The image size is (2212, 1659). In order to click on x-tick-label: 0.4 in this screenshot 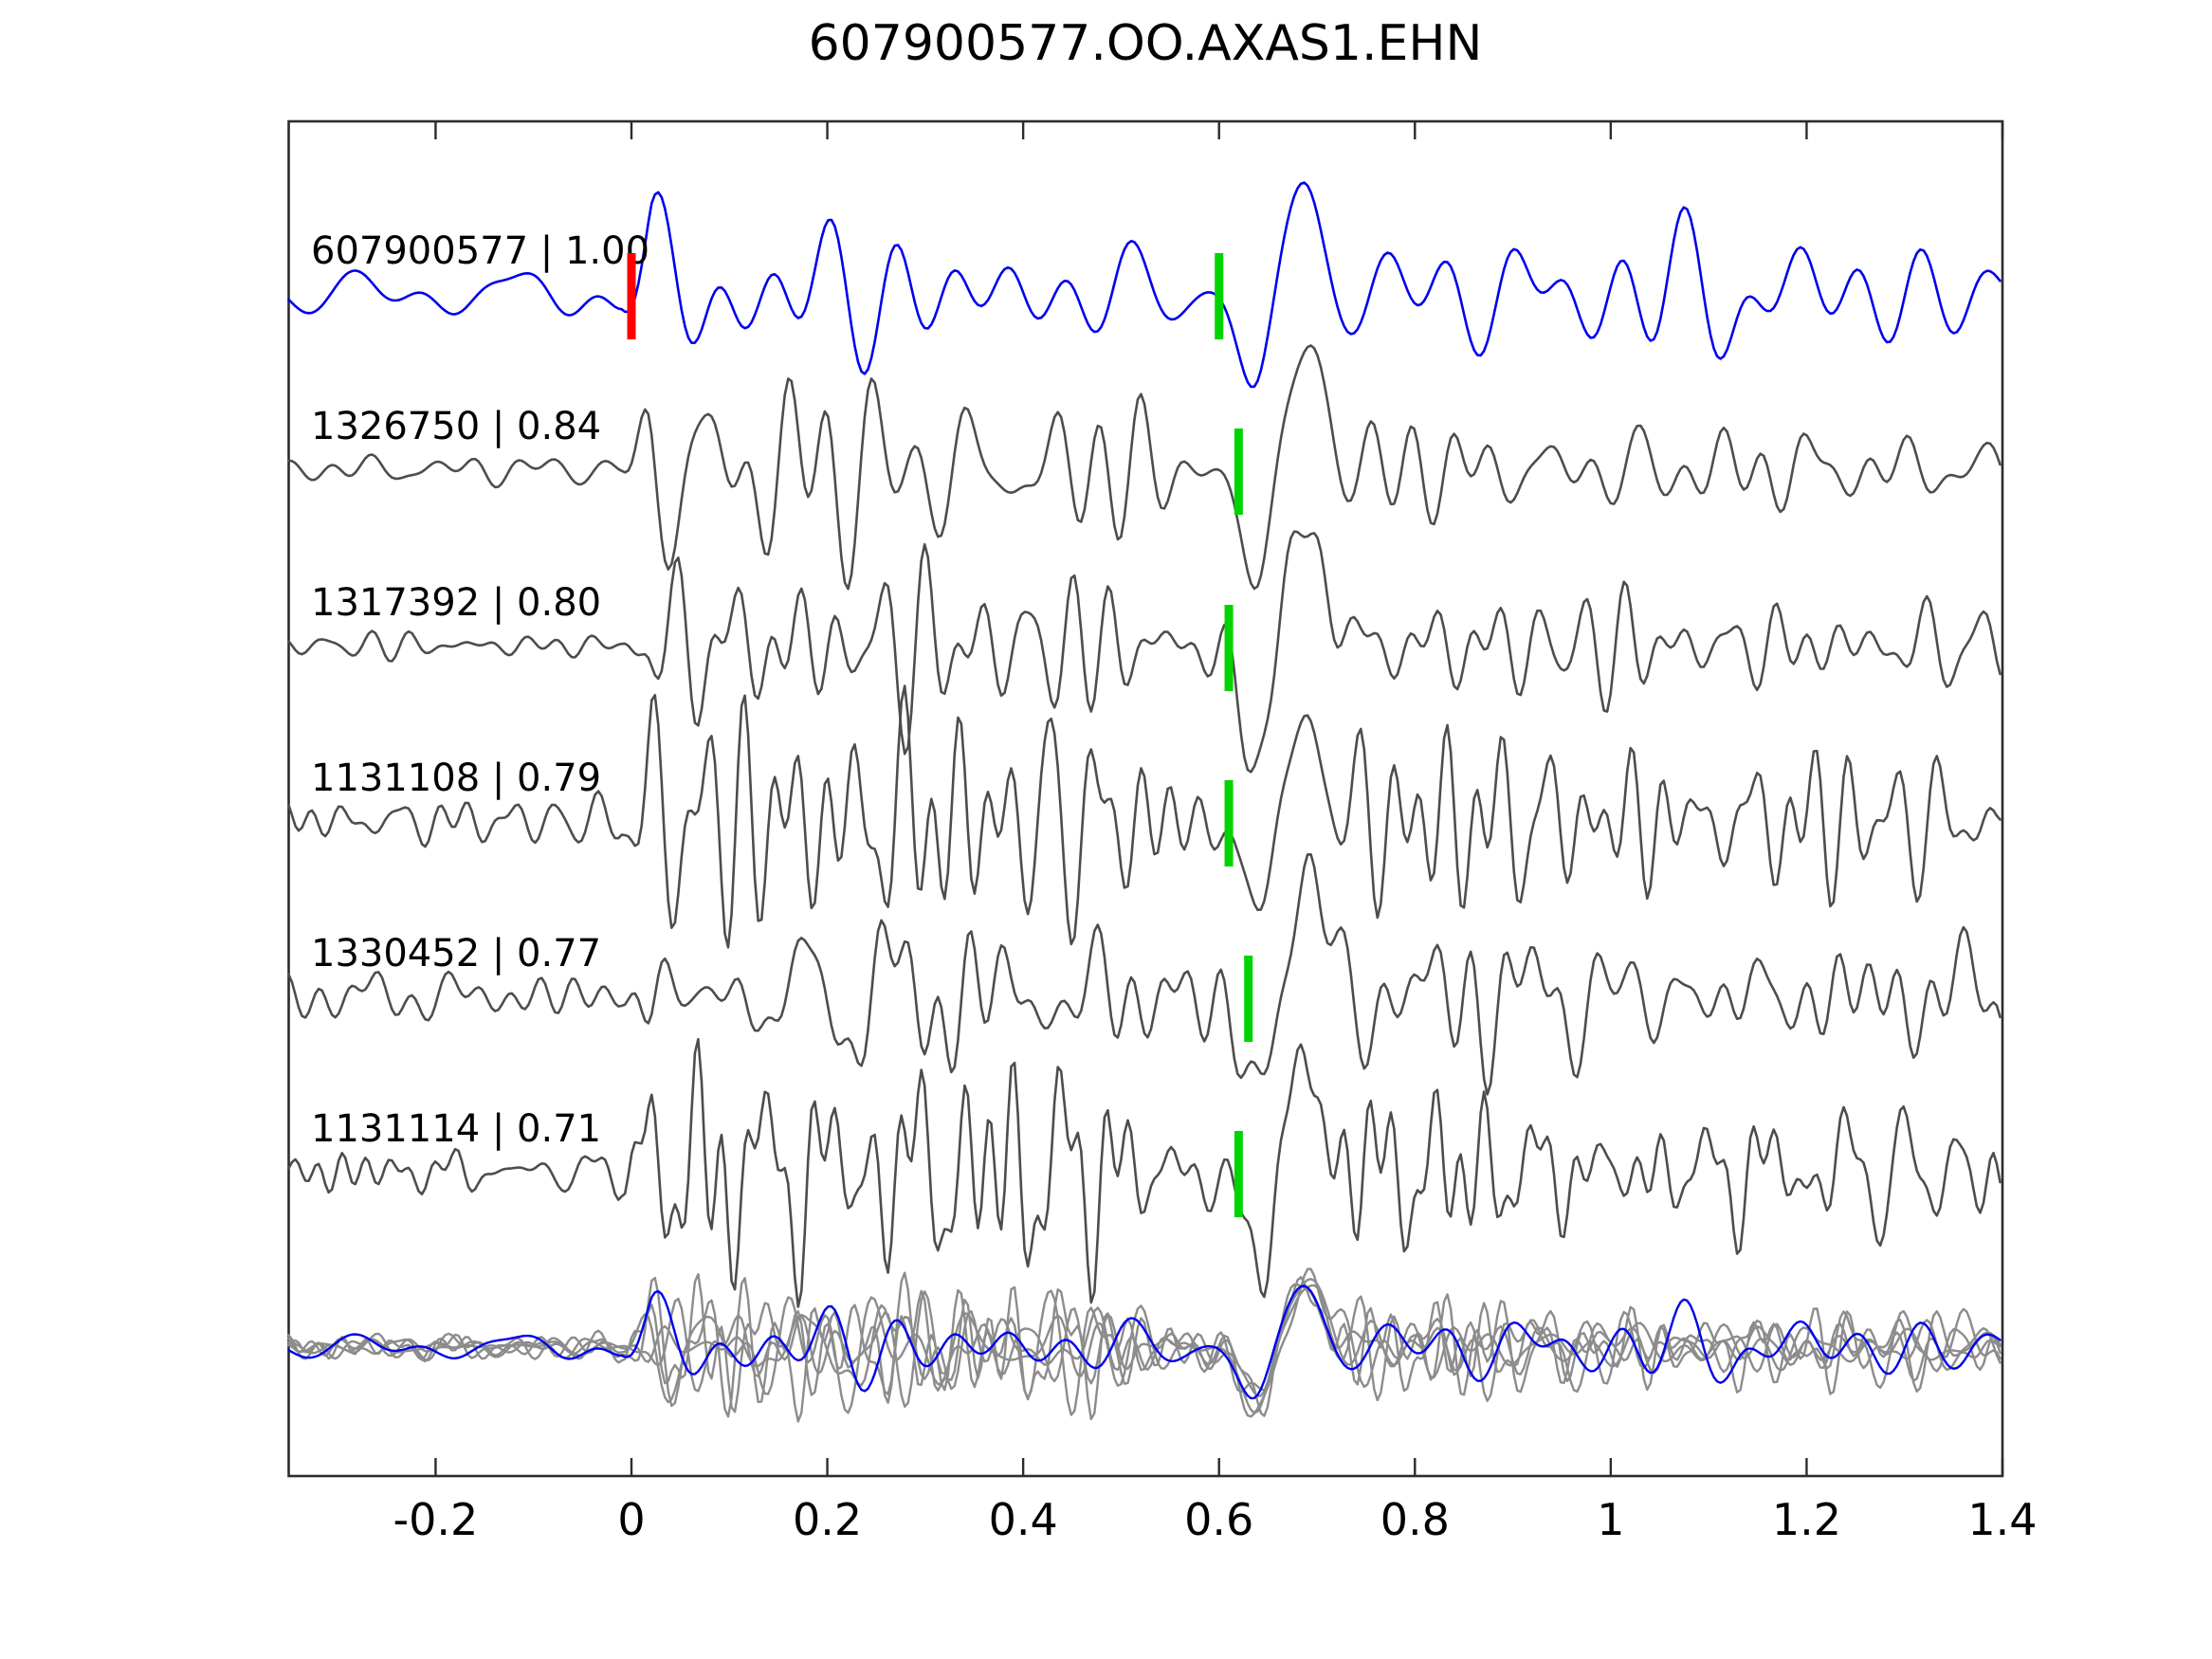, I will do `click(1023, 1519)`.